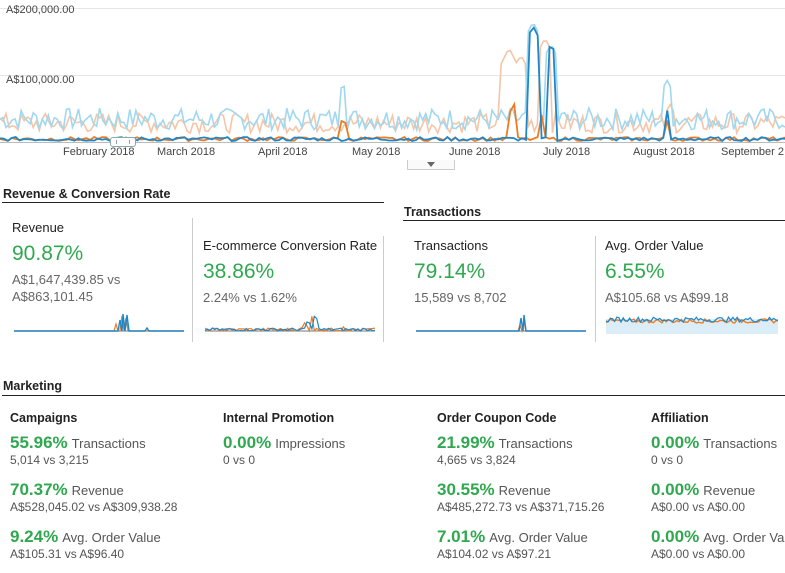 The width and height of the screenshot is (785, 573). What do you see at coordinates (494, 554) in the screenshot?
I see `metric-comparison: A$104.02 vs A$97.21` at bounding box center [494, 554].